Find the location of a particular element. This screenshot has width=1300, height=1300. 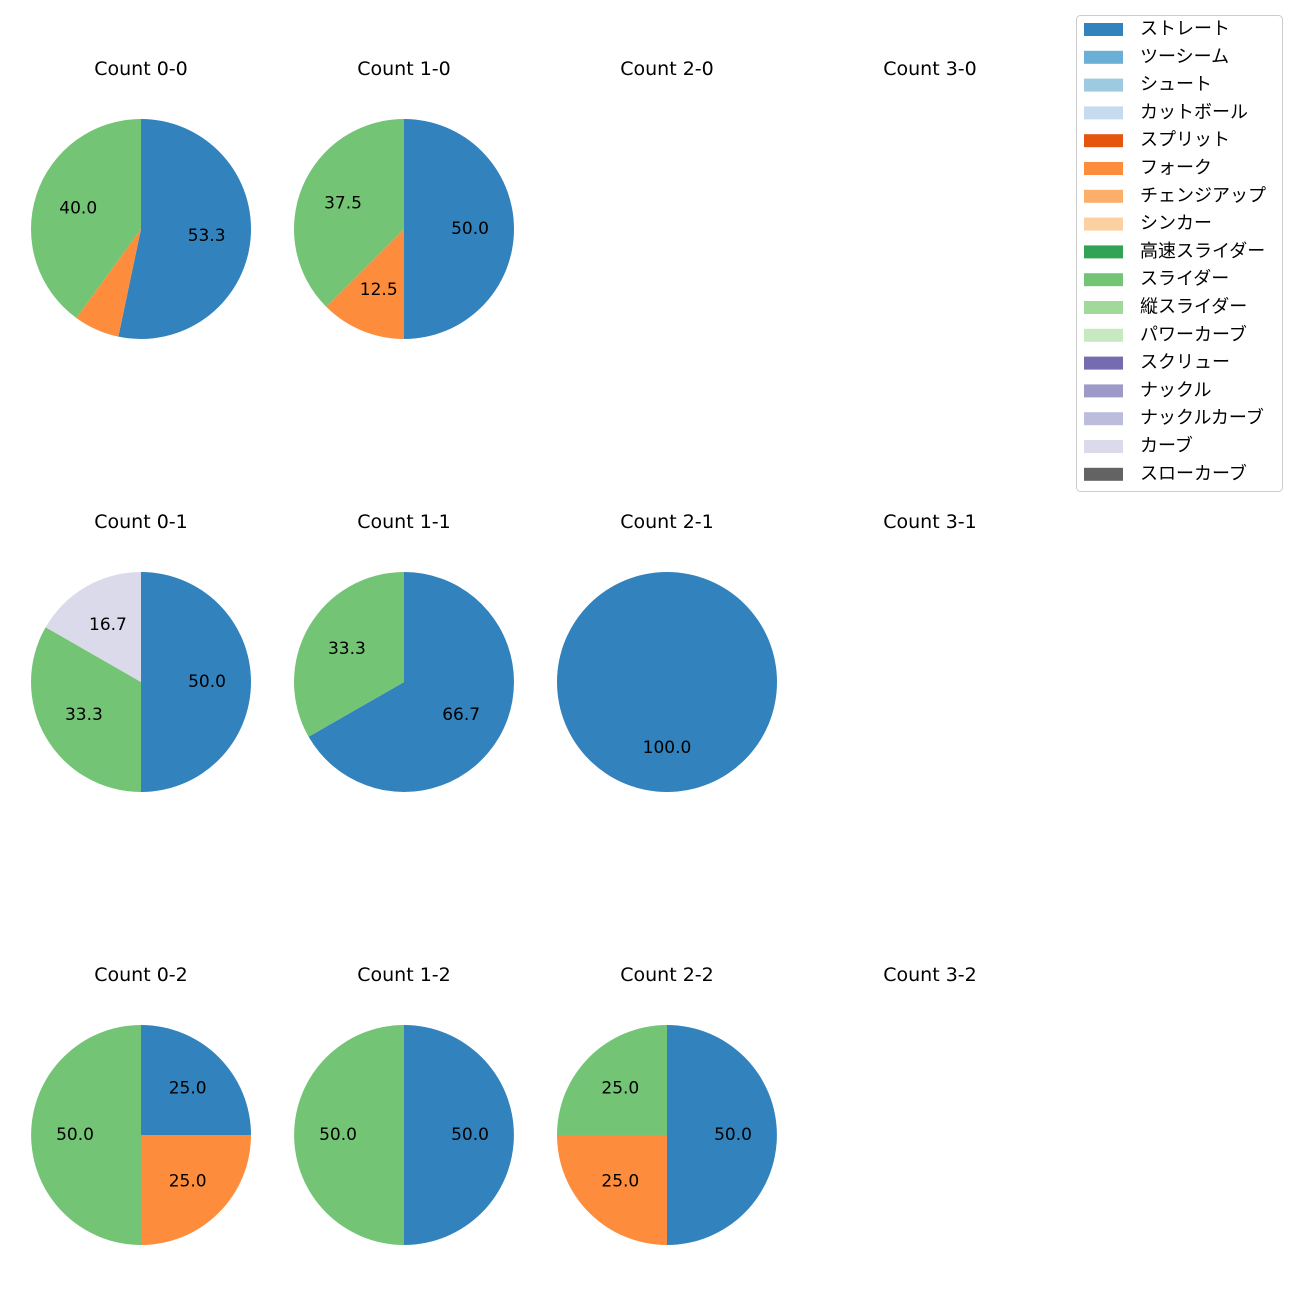

slice-value-label: 40.0 is located at coordinates (78, 209).